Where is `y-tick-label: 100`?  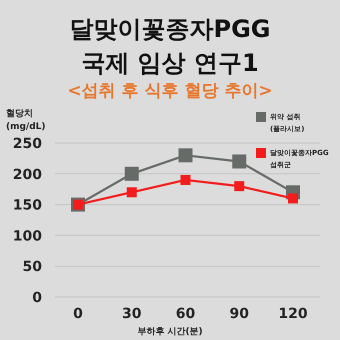
y-tick-label: 100 is located at coordinates (27, 236).